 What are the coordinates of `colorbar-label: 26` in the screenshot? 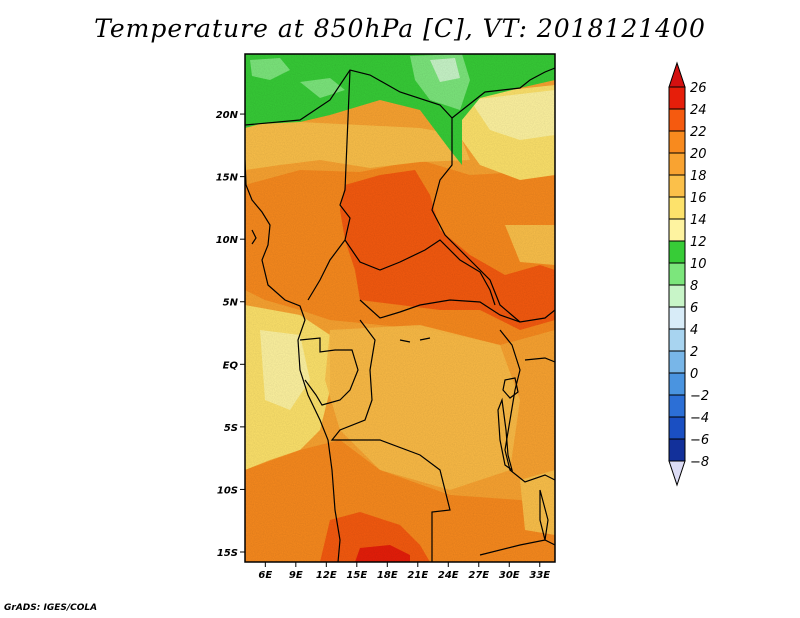 It's located at (698, 88).